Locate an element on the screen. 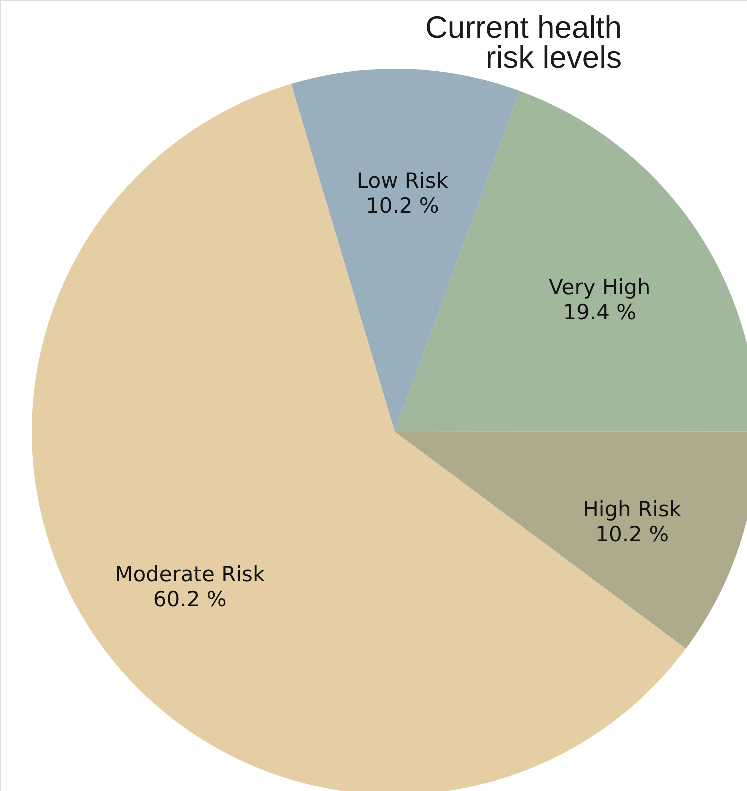 The width and height of the screenshot is (747, 791). slice-label: Very High is located at coordinates (600, 288).